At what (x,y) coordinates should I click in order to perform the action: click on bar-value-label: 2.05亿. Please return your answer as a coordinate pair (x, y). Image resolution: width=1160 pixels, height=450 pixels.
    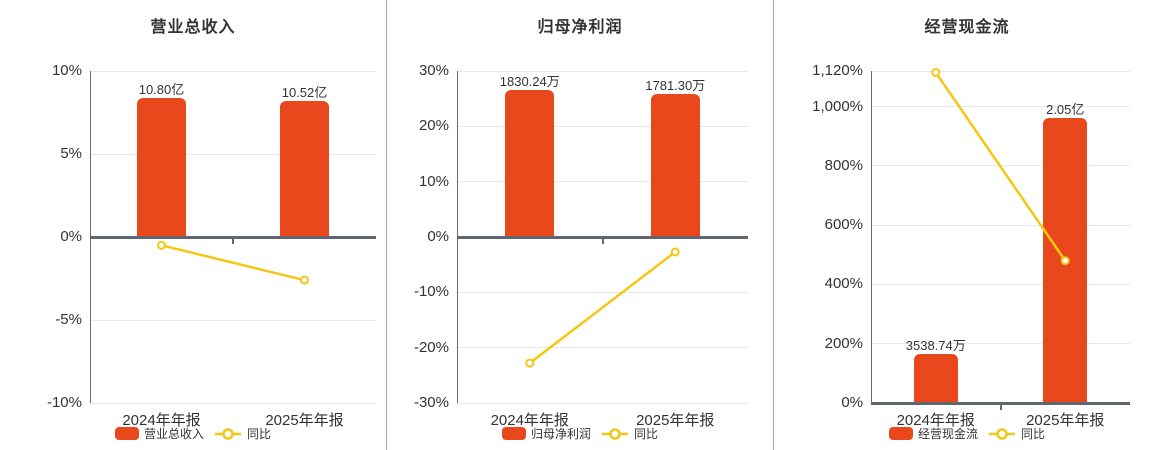
    Looking at the image, I should click on (1065, 109).